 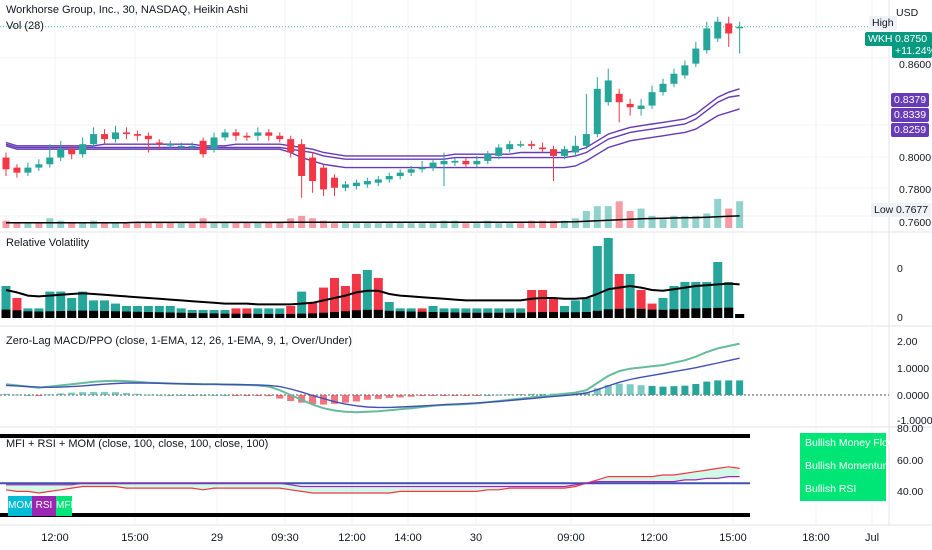 I want to click on mom-button: MOM, so click(x=20, y=506).